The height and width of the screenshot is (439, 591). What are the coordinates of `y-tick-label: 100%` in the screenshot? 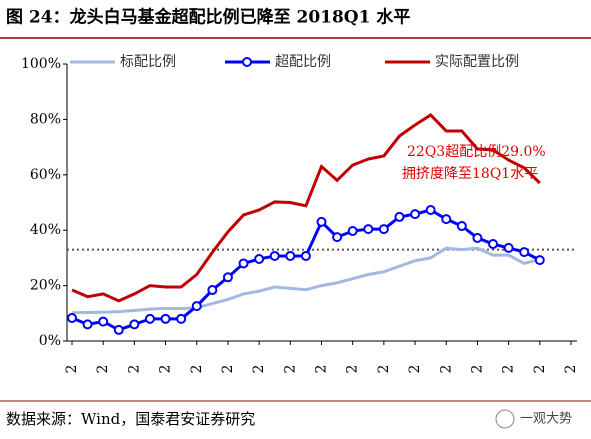 It's located at (41, 64).